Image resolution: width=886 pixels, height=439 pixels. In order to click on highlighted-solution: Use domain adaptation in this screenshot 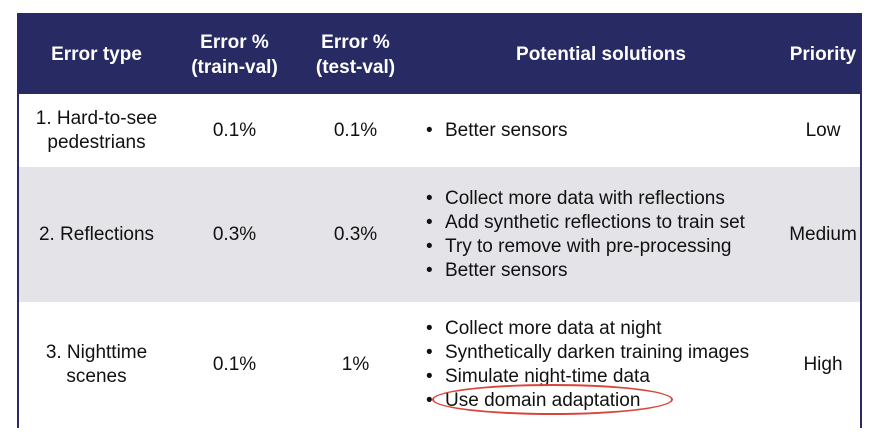, I will do `click(552, 399)`.